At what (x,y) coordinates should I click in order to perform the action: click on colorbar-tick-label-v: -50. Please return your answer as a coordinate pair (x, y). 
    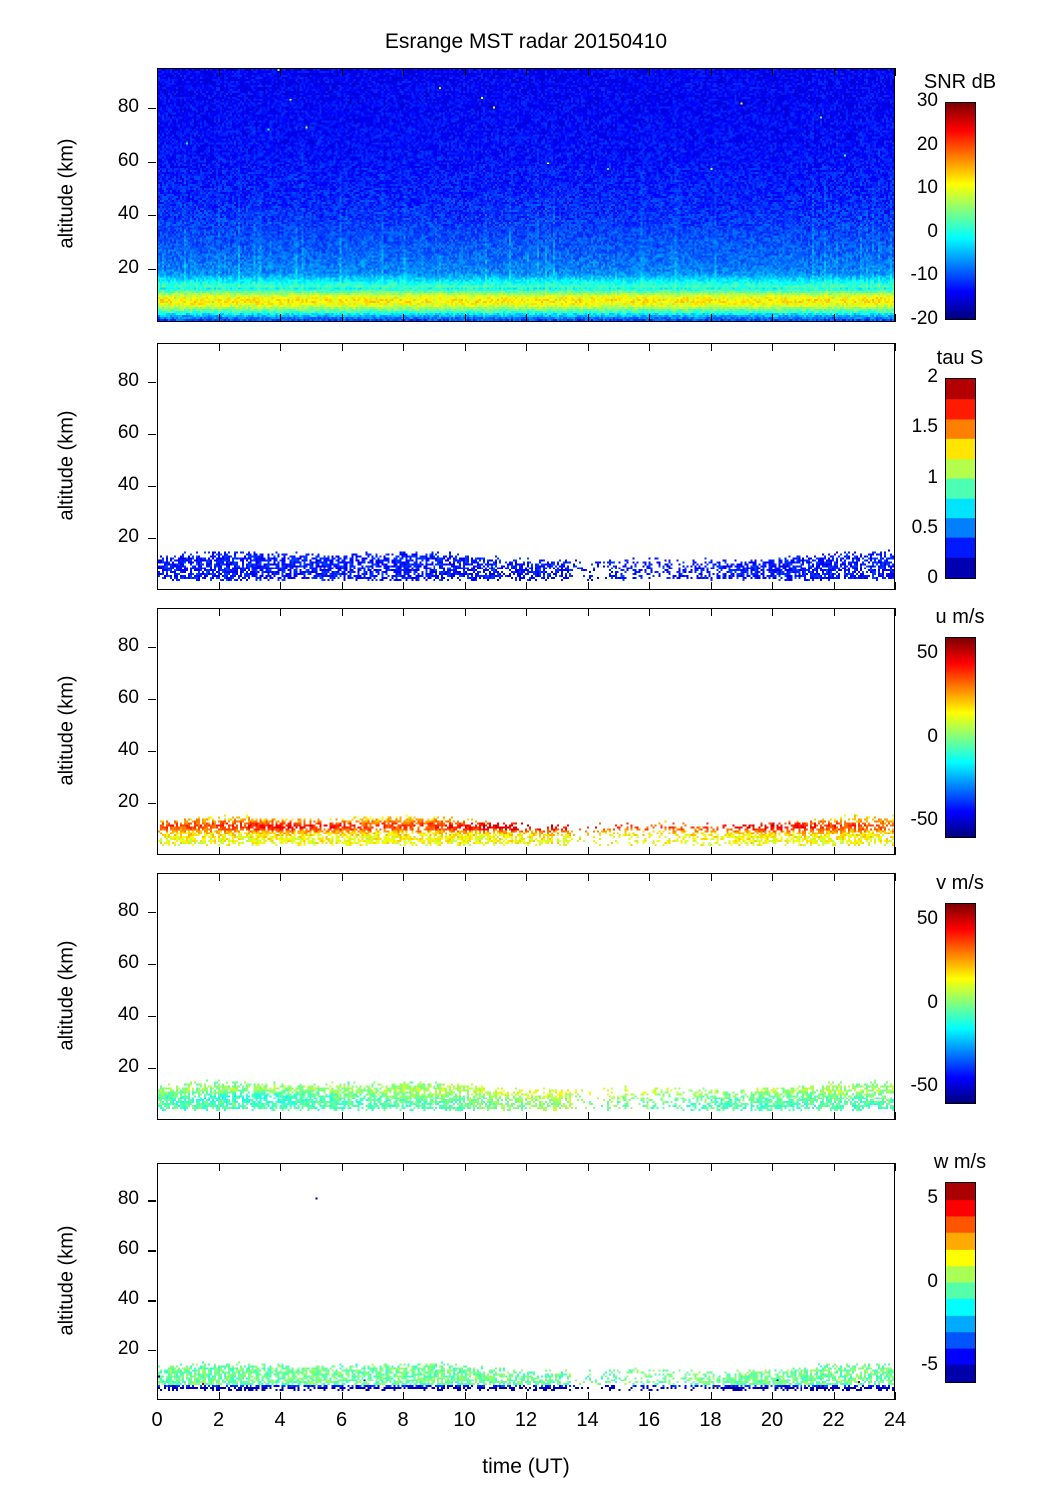
    Looking at the image, I should click on (924, 1086).